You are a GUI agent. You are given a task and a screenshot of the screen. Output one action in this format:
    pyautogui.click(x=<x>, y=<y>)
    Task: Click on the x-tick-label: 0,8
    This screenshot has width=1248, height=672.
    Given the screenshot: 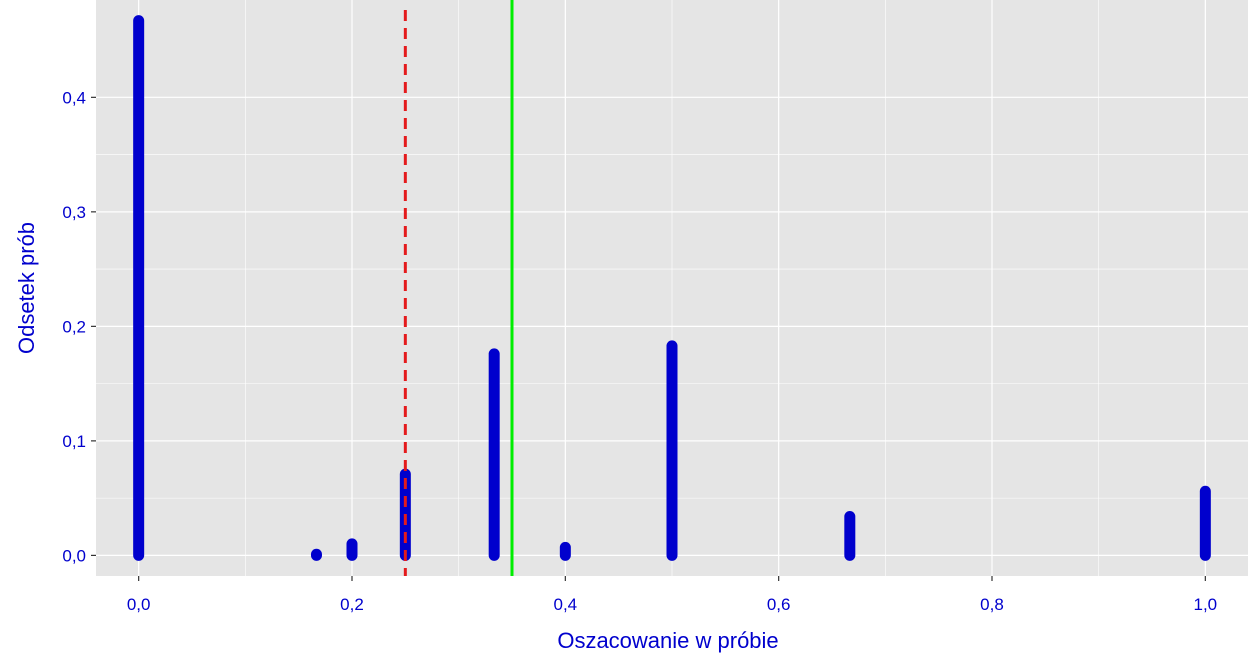 What is the action you would take?
    pyautogui.click(x=992, y=604)
    